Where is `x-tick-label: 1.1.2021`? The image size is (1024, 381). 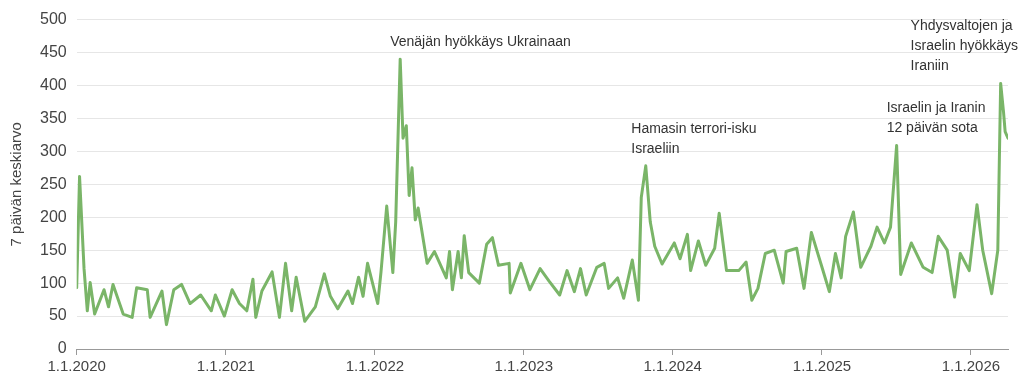
x-tick-label: 1.1.2021 is located at coordinates (226, 366).